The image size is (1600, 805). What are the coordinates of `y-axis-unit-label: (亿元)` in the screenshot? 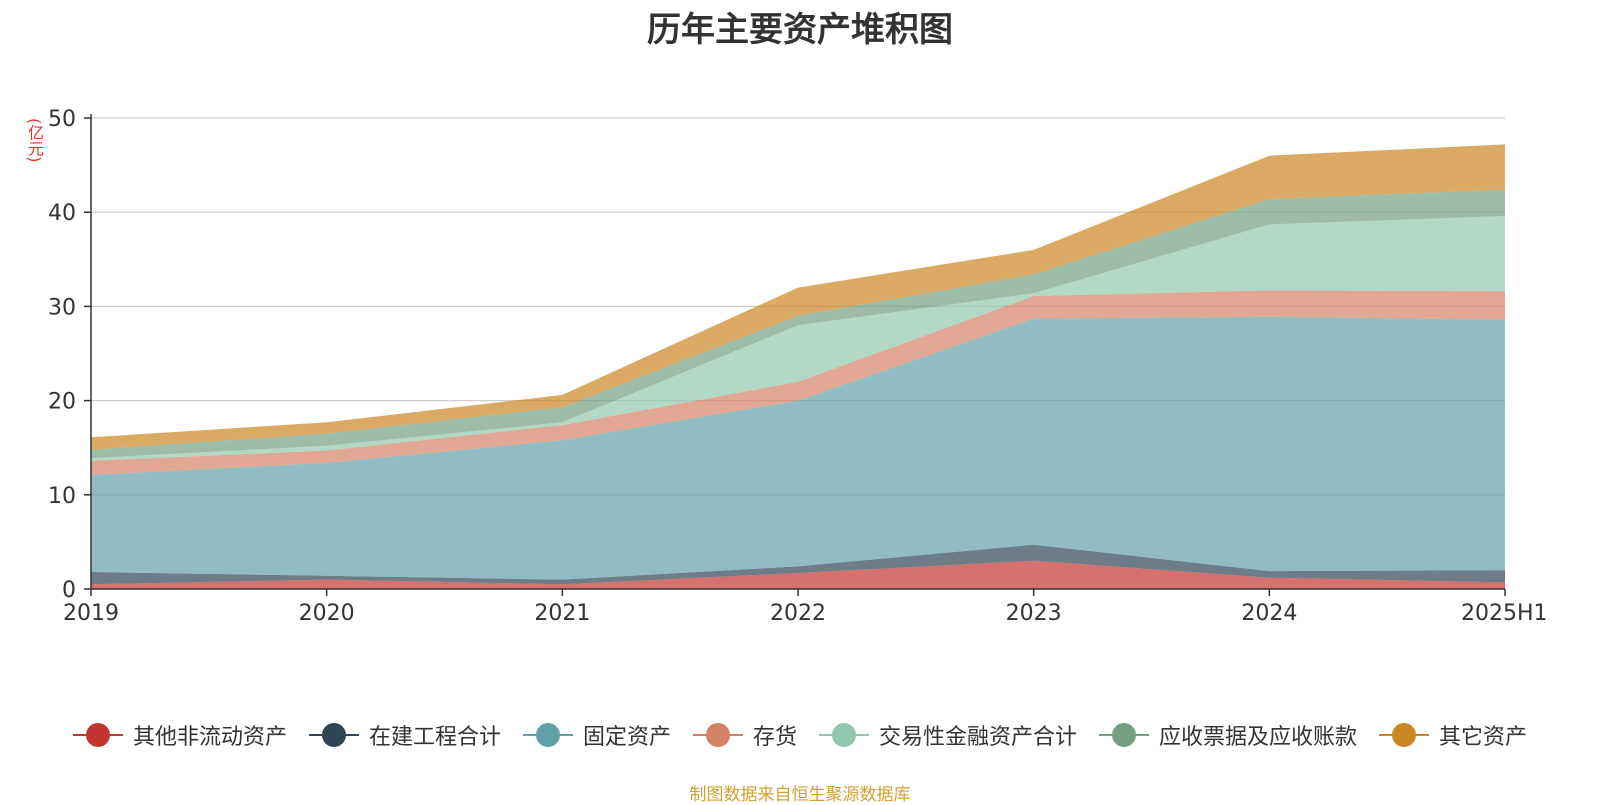 It's located at (34, 140).